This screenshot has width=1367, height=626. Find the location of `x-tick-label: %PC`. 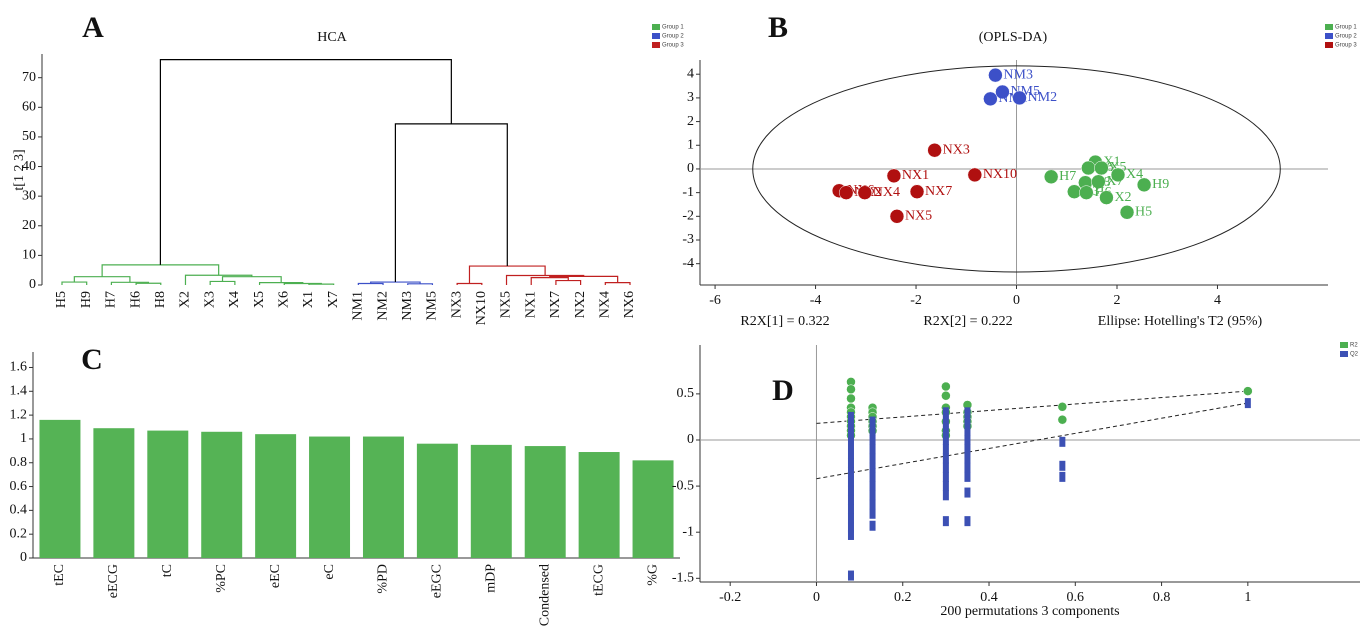

x-tick-label: %PC is located at coordinates (221, 578).